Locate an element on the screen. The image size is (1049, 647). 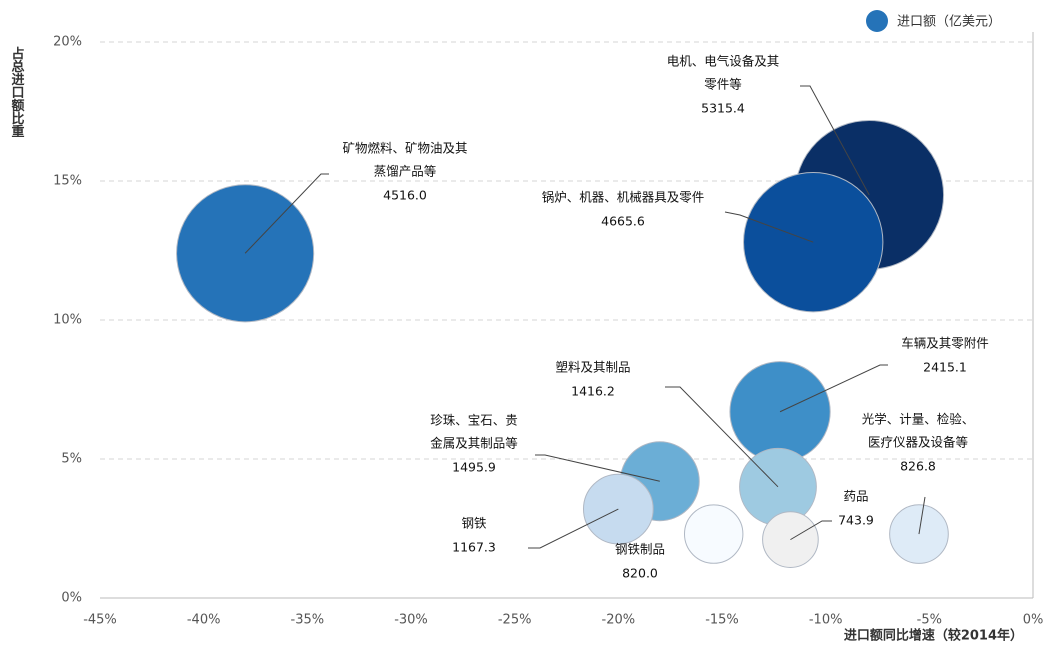
bubble-label: 零件等 is located at coordinates (723, 84).